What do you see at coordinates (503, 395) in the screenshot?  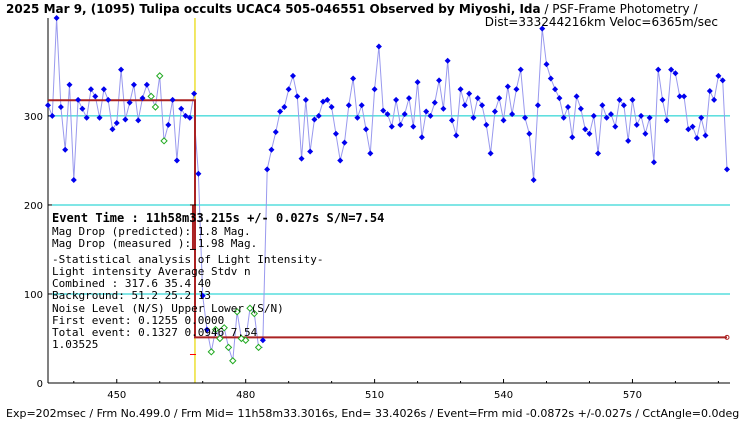 I see `x-tick-label: 540` at bounding box center [503, 395].